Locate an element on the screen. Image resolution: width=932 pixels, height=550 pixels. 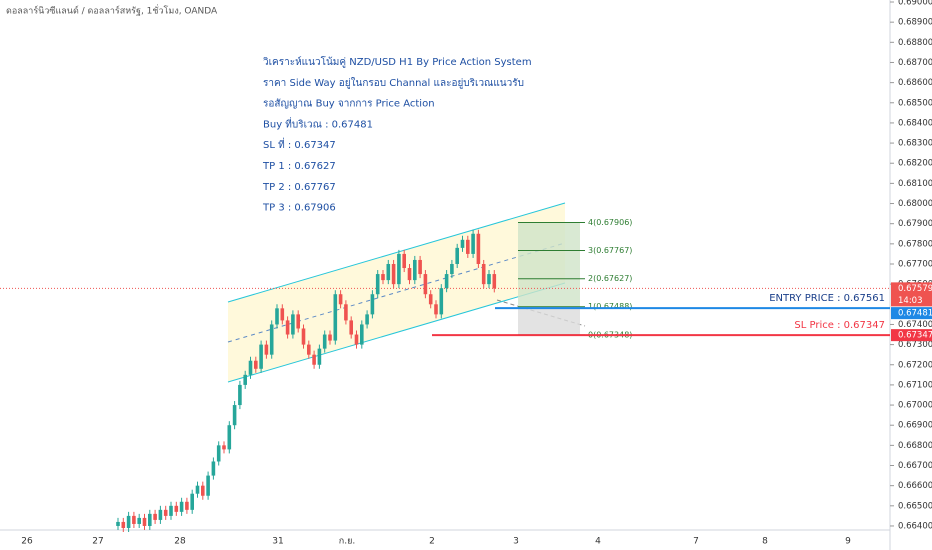
annotation: TP 3 : 0.67906 is located at coordinates (299, 208).